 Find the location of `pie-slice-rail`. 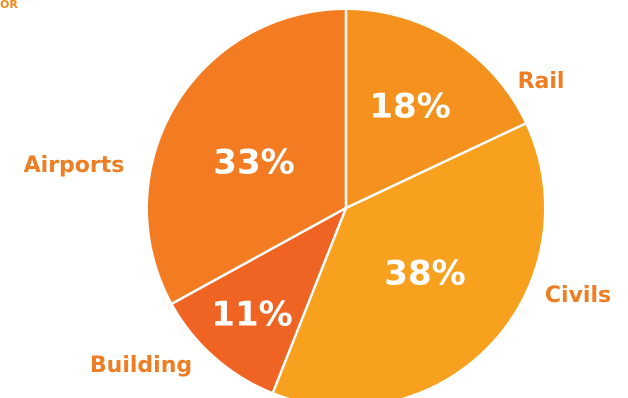

pie-slice-rail is located at coordinates (436, 109).